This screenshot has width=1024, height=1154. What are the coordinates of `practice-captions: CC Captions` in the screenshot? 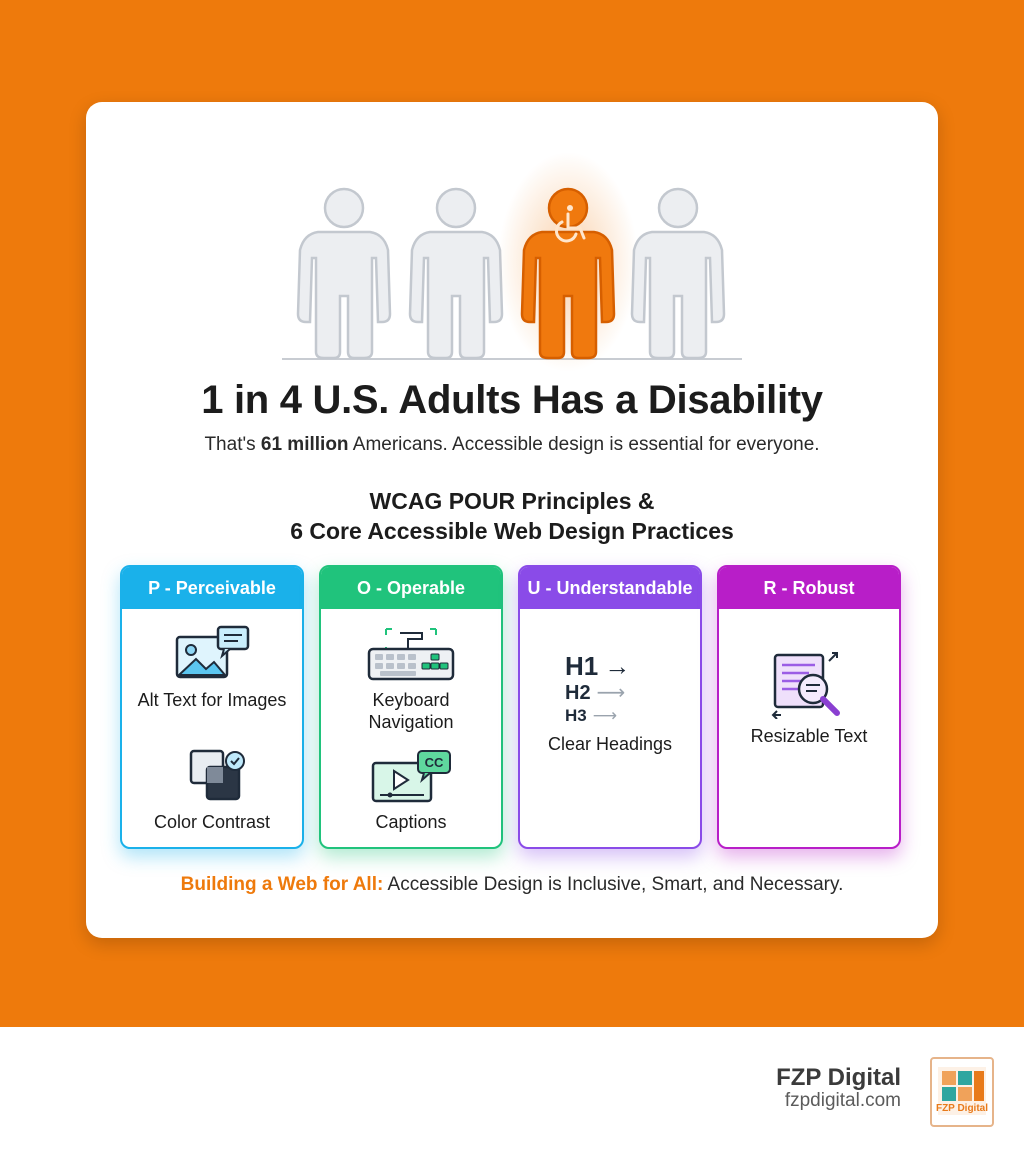 It's located at (411, 791).